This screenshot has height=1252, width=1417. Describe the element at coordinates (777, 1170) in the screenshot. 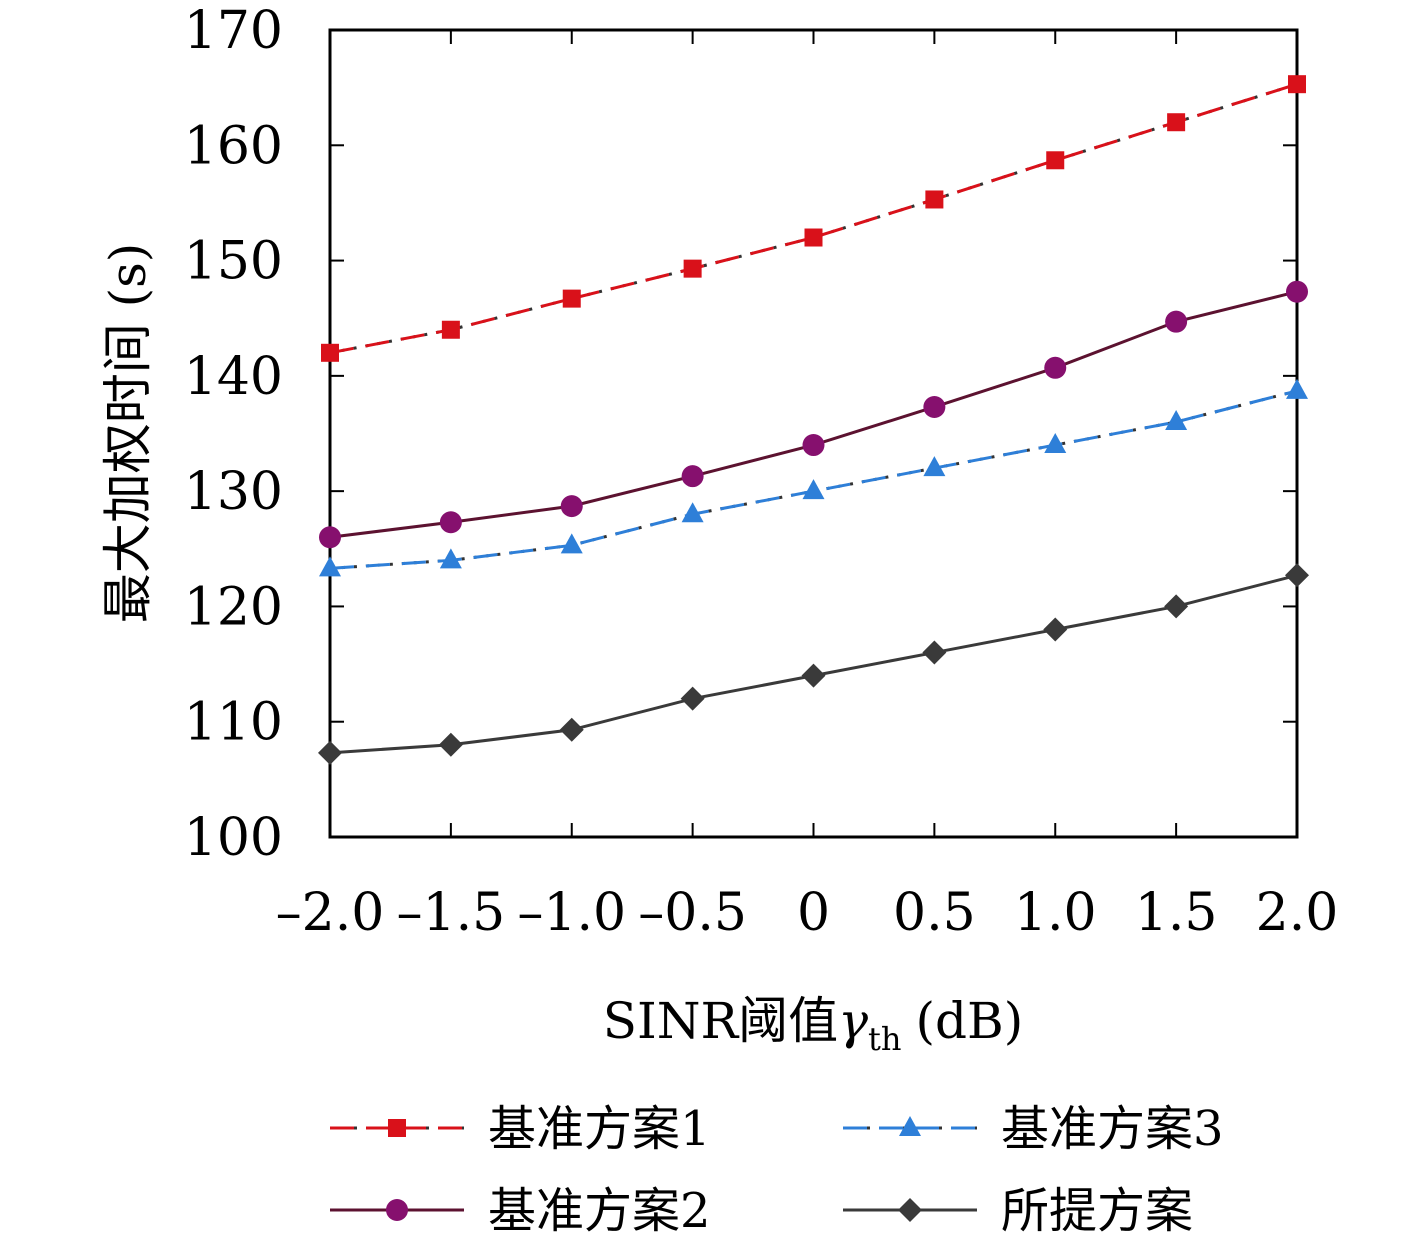

I see `legend: 基准方案1 基准方案2 基准方案3 所提方案` at that location.